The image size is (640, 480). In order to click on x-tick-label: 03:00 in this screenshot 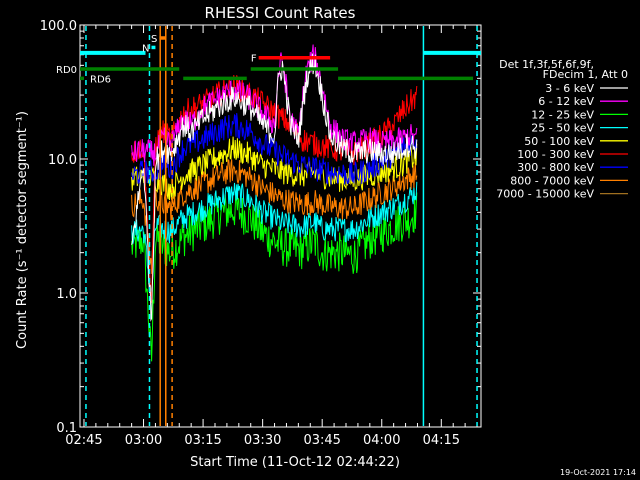, I will do `click(143, 440)`.